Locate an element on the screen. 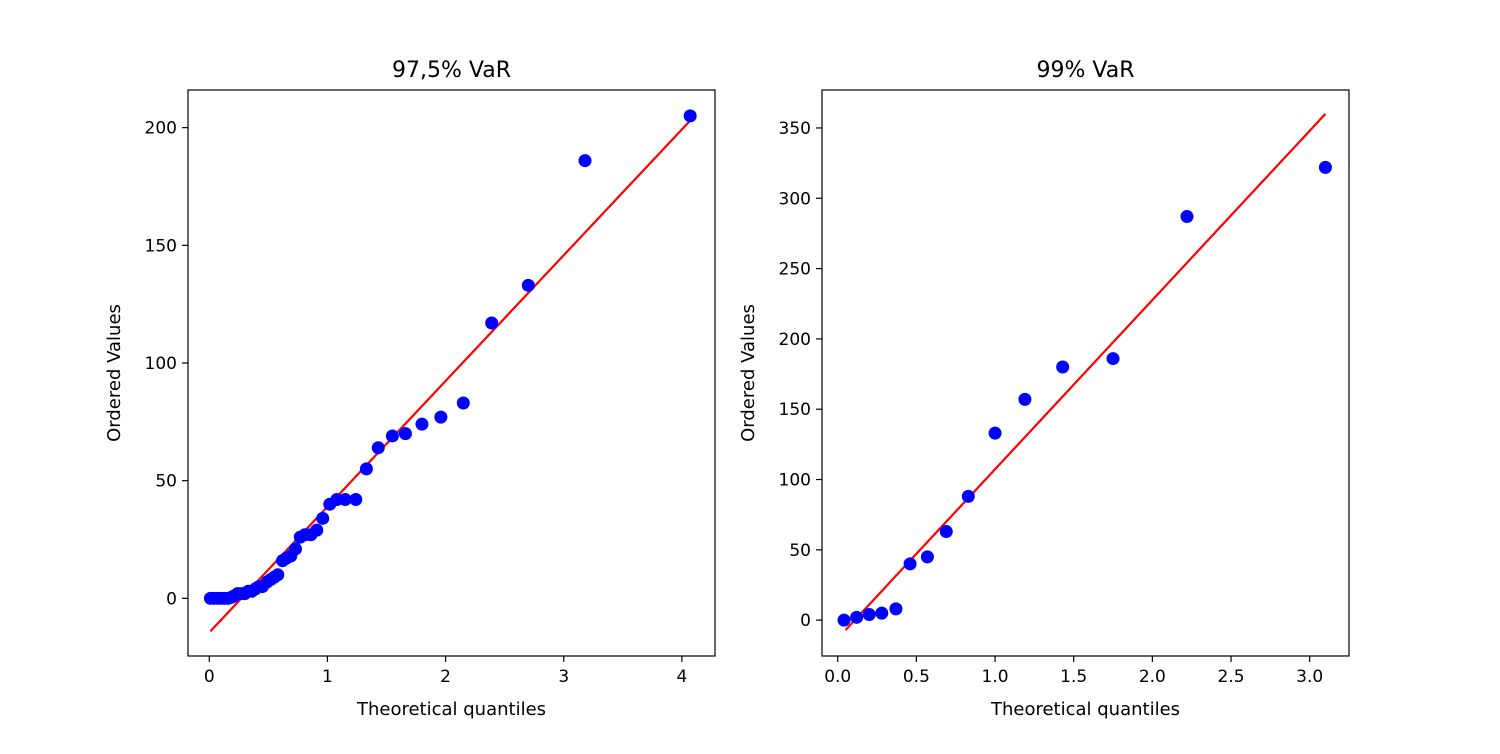 Image resolution: width=1500 pixels, height=754 pixels. x-tick-label: 1 is located at coordinates (327, 677).